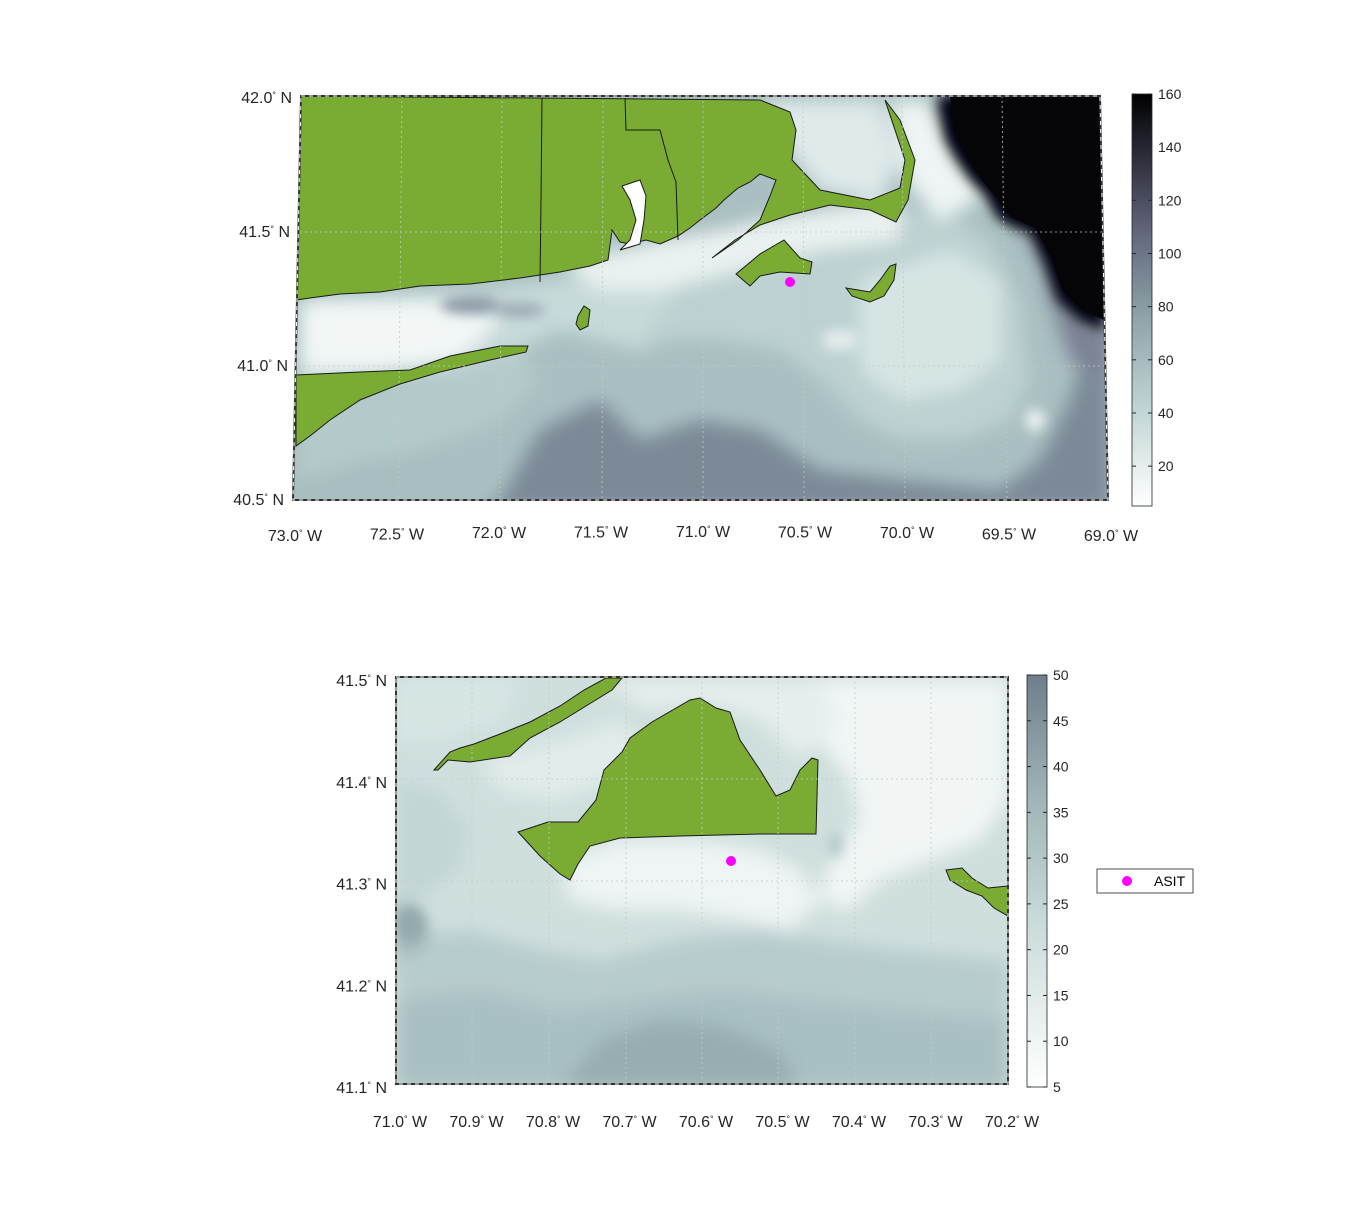  I want to click on y-tick-label: 42.0° N, so click(266, 98).